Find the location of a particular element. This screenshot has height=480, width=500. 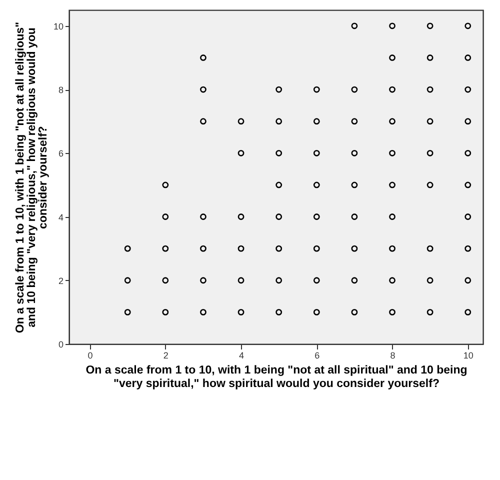

y-tick-label: 0 is located at coordinates (61, 345).